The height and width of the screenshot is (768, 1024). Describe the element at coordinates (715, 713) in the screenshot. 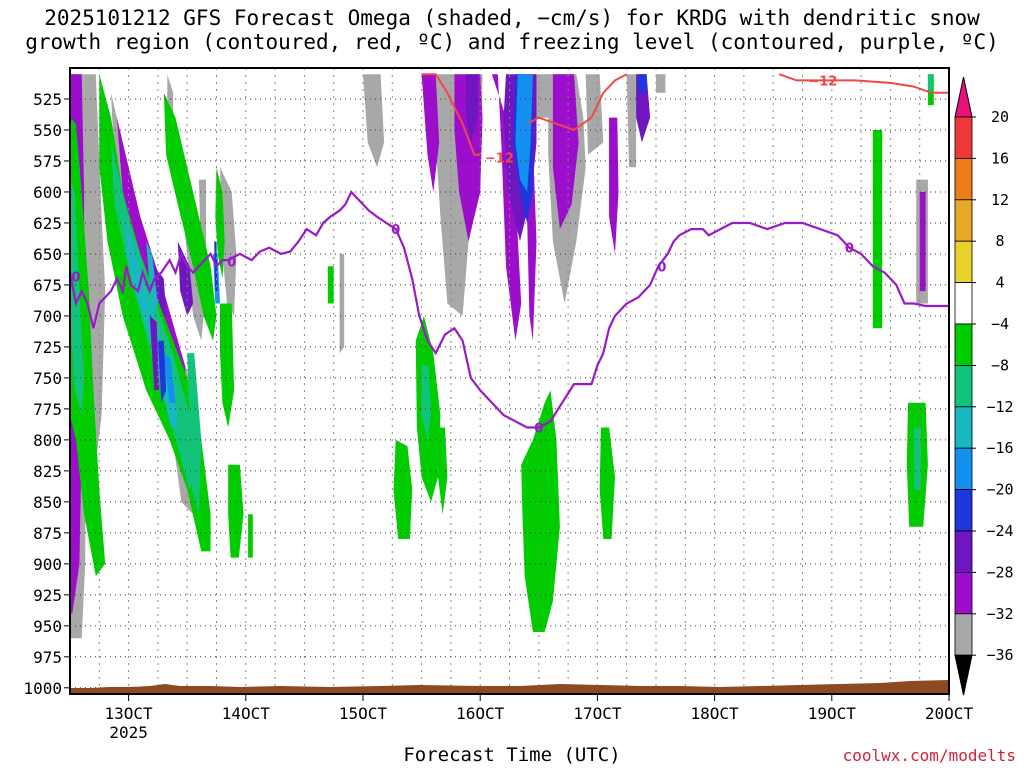

I see `x-tick-label-5: 18OCT` at that location.